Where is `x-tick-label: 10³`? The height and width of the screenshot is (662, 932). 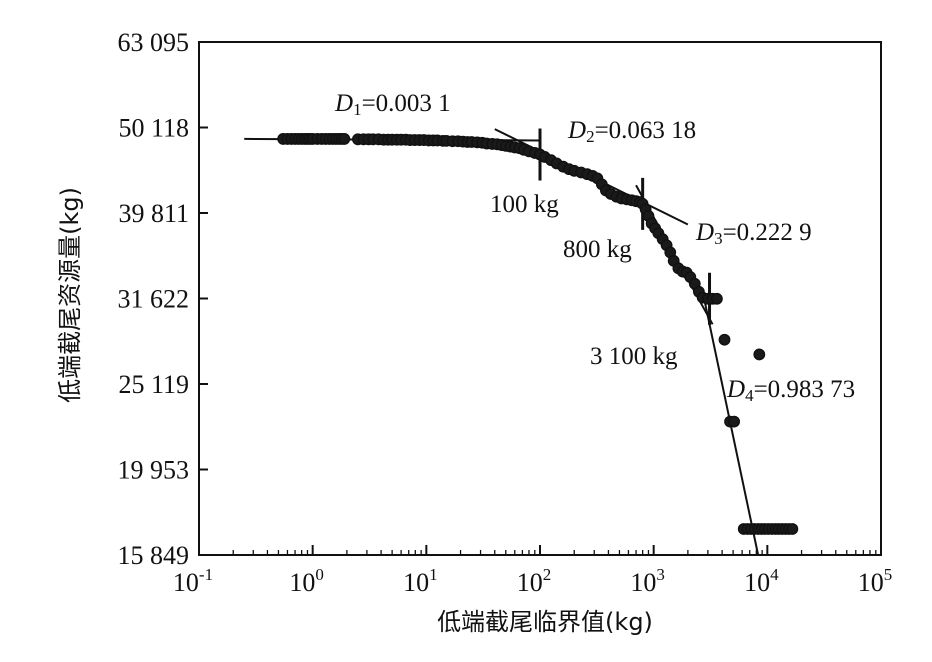
x-tick-label: 10³ is located at coordinates (647, 581).